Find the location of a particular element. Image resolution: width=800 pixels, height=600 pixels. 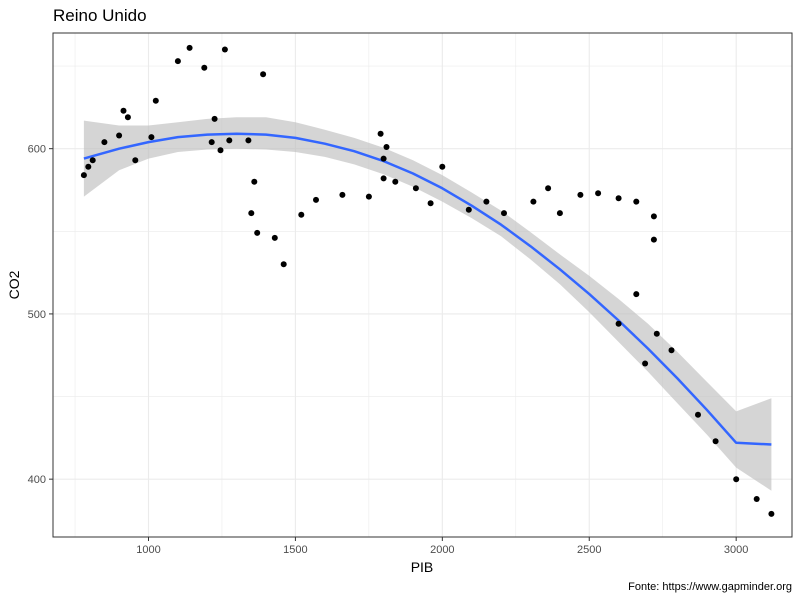

x-tick-label: 3000 is located at coordinates (736, 550).